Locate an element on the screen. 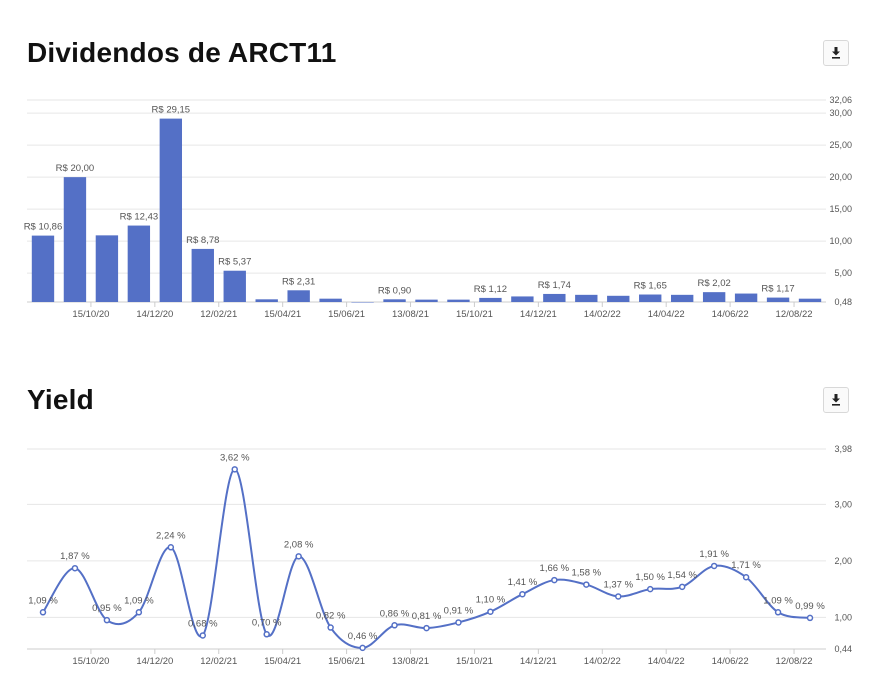 The height and width of the screenshot is (686, 869). data-label: R$ 0,90 is located at coordinates (394, 290).